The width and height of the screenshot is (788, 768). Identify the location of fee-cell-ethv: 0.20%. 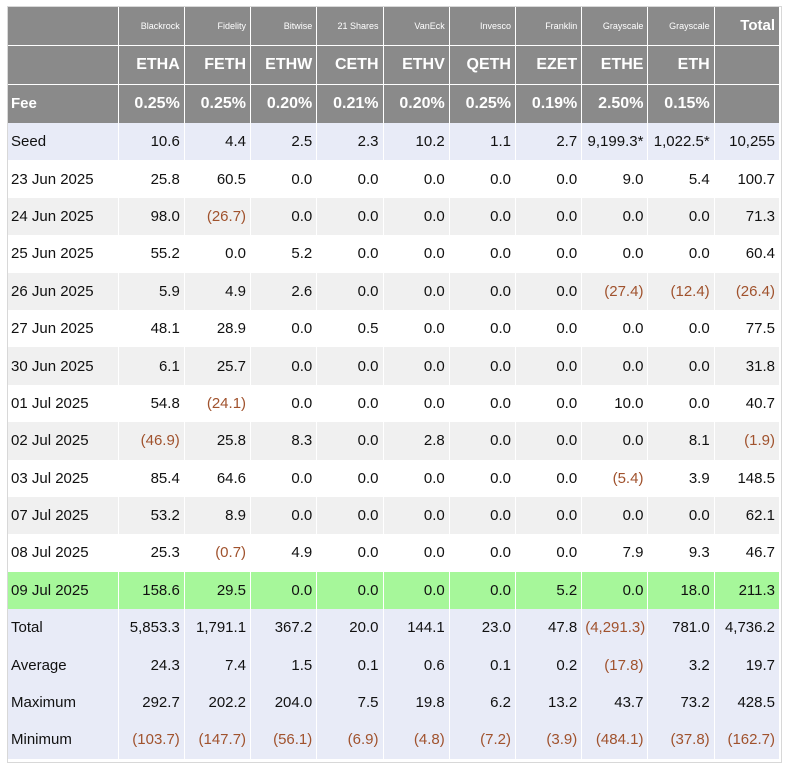
(416, 103).